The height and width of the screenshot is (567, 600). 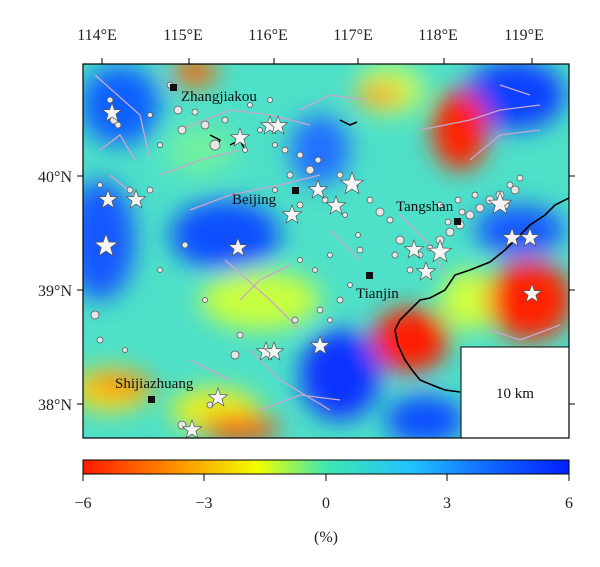 What do you see at coordinates (219, 97) in the screenshot?
I see `city-label-zhangjiakou: Zhangjiakou` at bounding box center [219, 97].